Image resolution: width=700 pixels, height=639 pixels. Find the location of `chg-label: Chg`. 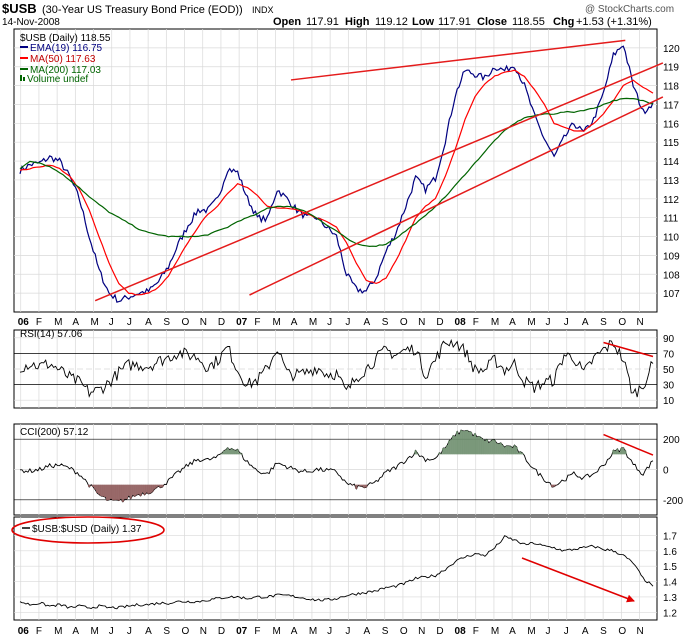

chg-label: Chg is located at coordinates (563, 22).